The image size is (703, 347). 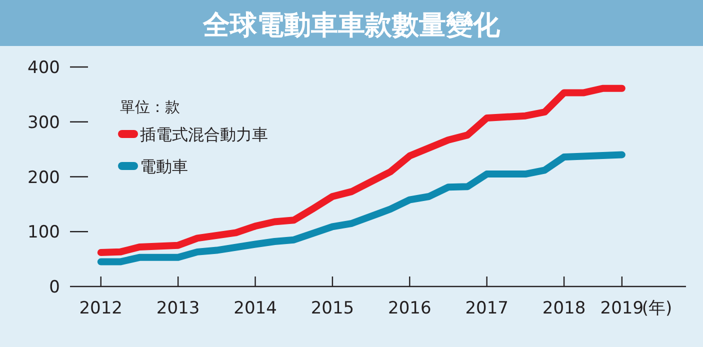 What do you see at coordinates (622, 308) in the screenshot?
I see `x-tick-label: 2019` at bounding box center [622, 308].